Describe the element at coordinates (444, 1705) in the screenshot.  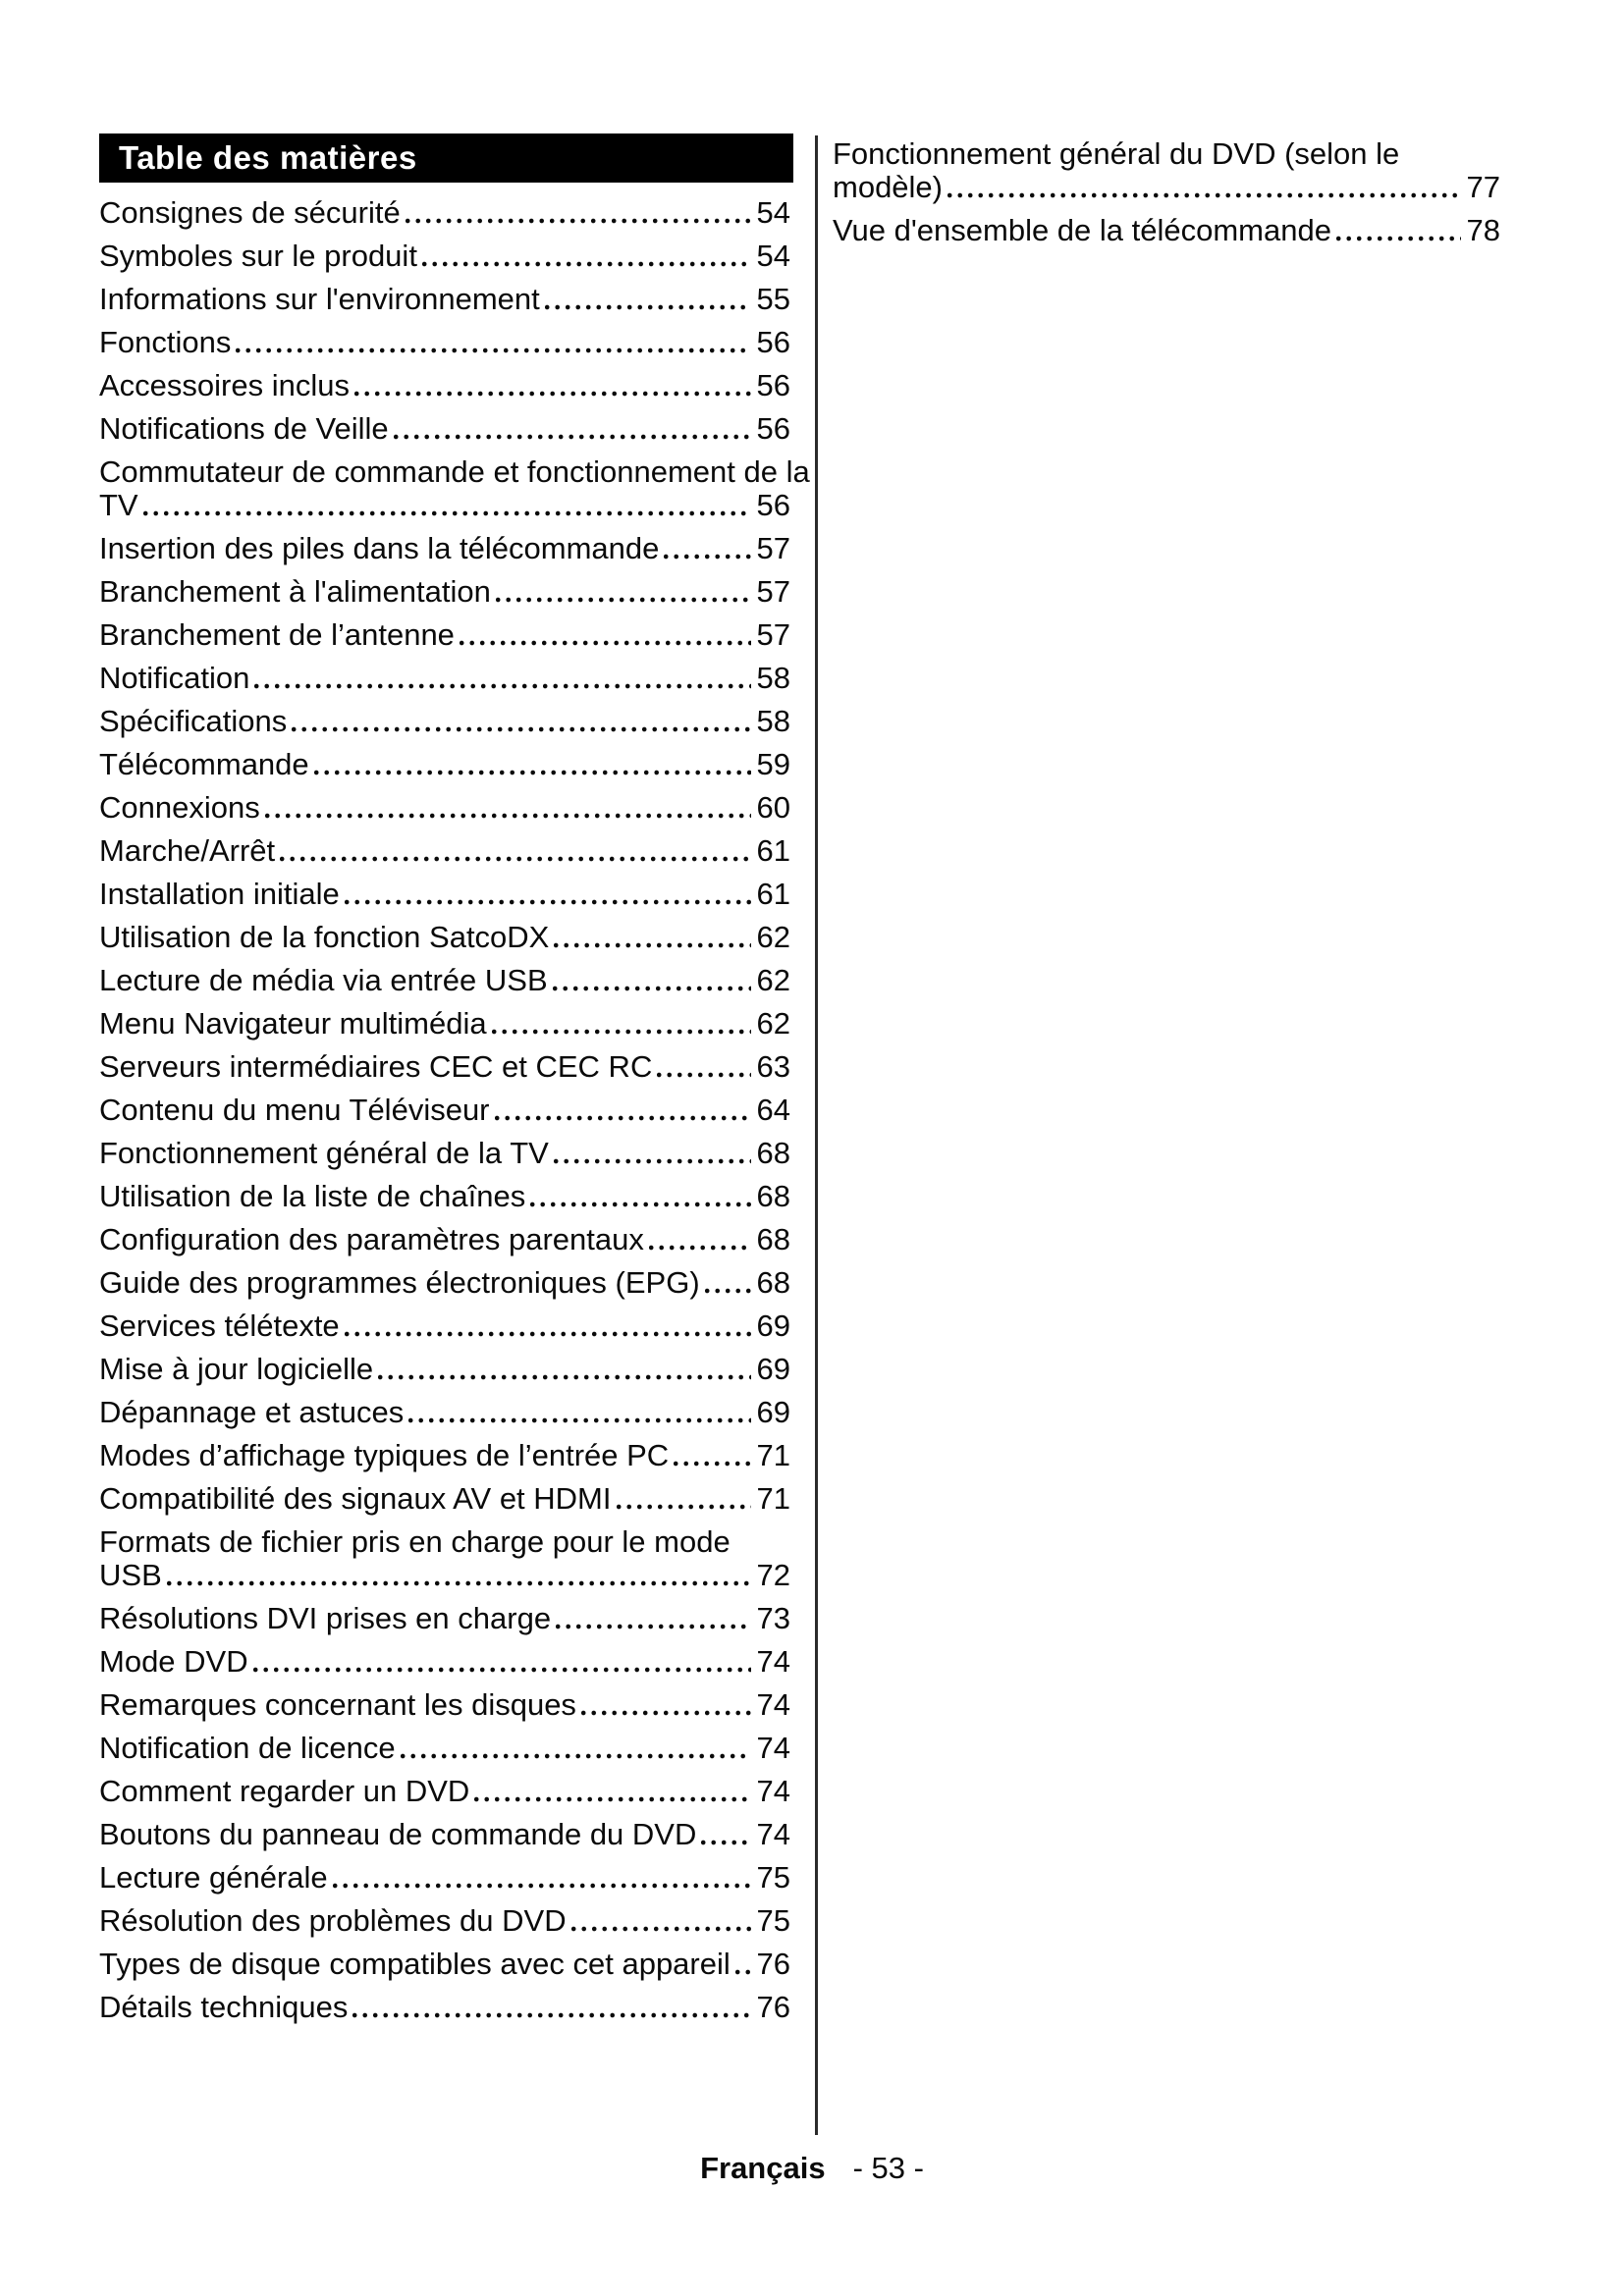
I see `toc-entry: Remarques concernant les disques 74` at that location.